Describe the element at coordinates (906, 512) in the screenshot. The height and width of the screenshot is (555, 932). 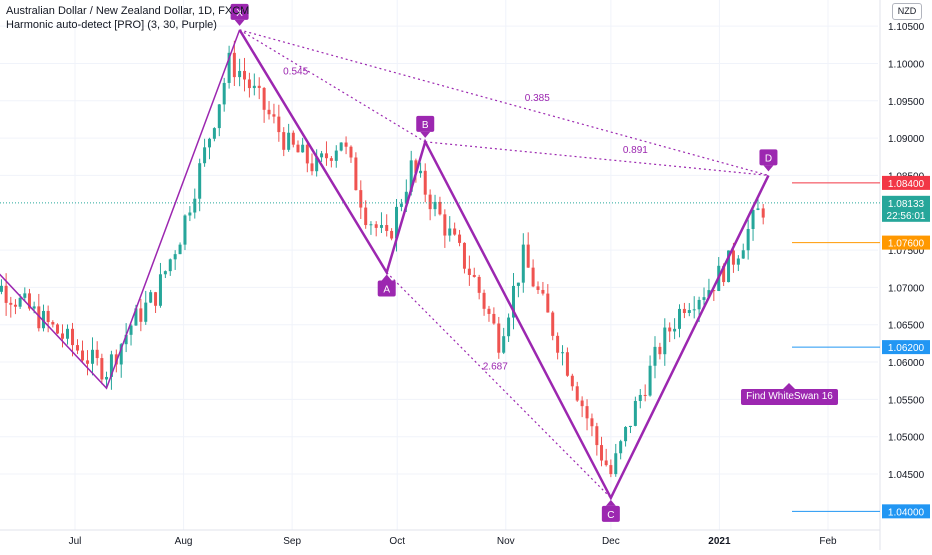
I see `level-price-label: 1.04000` at that location.